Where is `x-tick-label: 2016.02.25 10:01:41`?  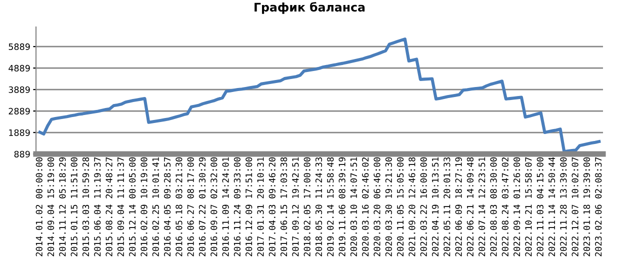 x-tick-label: 2016.02.25 10:01:41 is located at coordinates (155, 206).